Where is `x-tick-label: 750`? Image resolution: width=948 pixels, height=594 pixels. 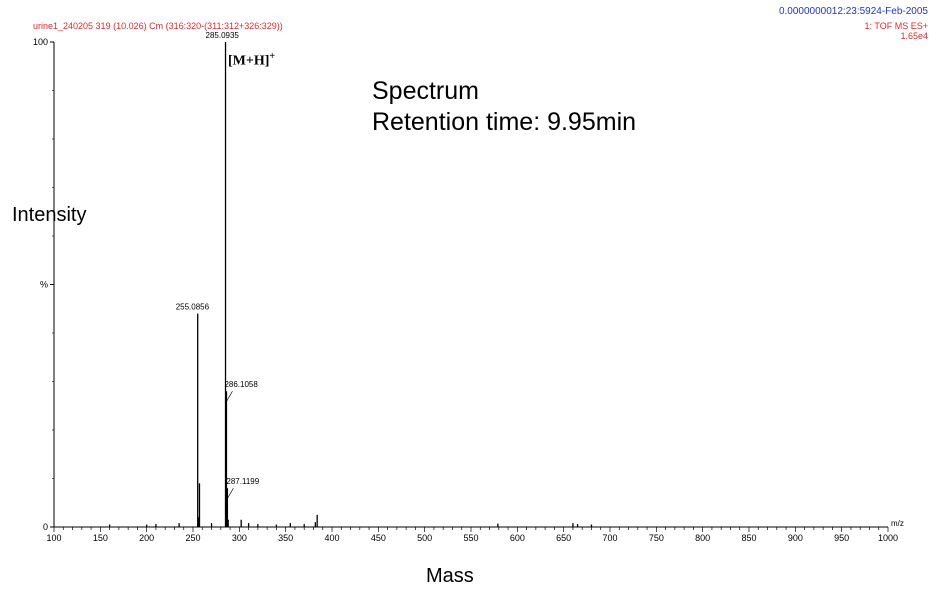
x-tick-label: 750 is located at coordinates (656, 538).